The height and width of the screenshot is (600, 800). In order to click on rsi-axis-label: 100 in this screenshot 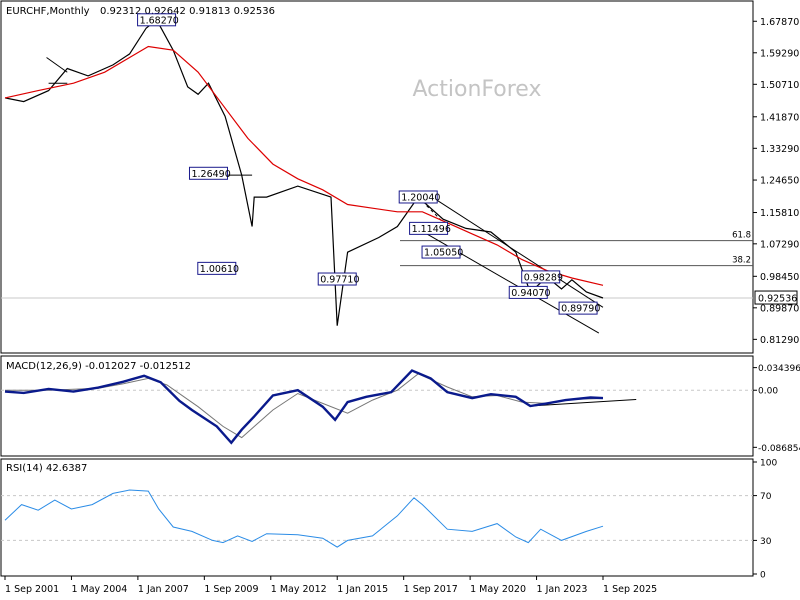, I will do `click(768, 464)`.